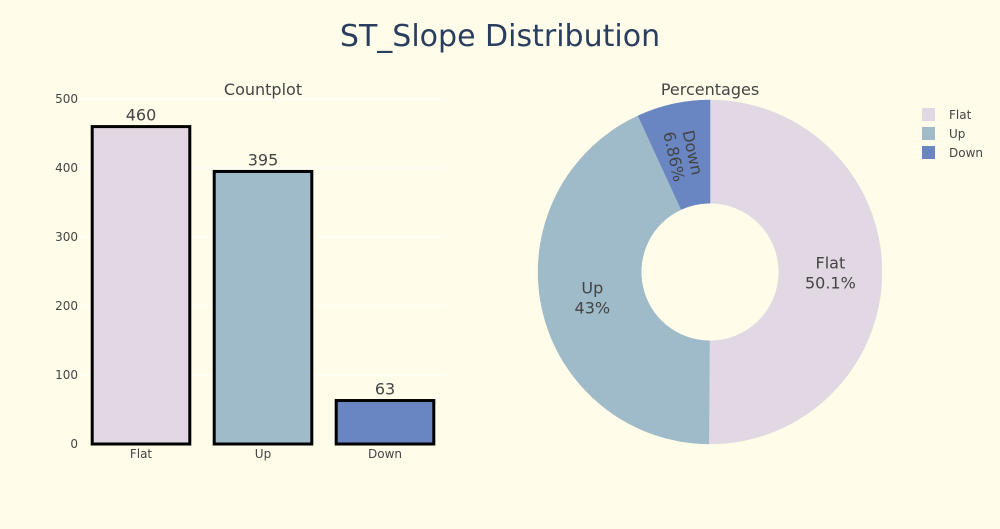 The width and height of the screenshot is (1000, 529). I want to click on bar-x-axis: Flat Up Down, so click(266, 454).